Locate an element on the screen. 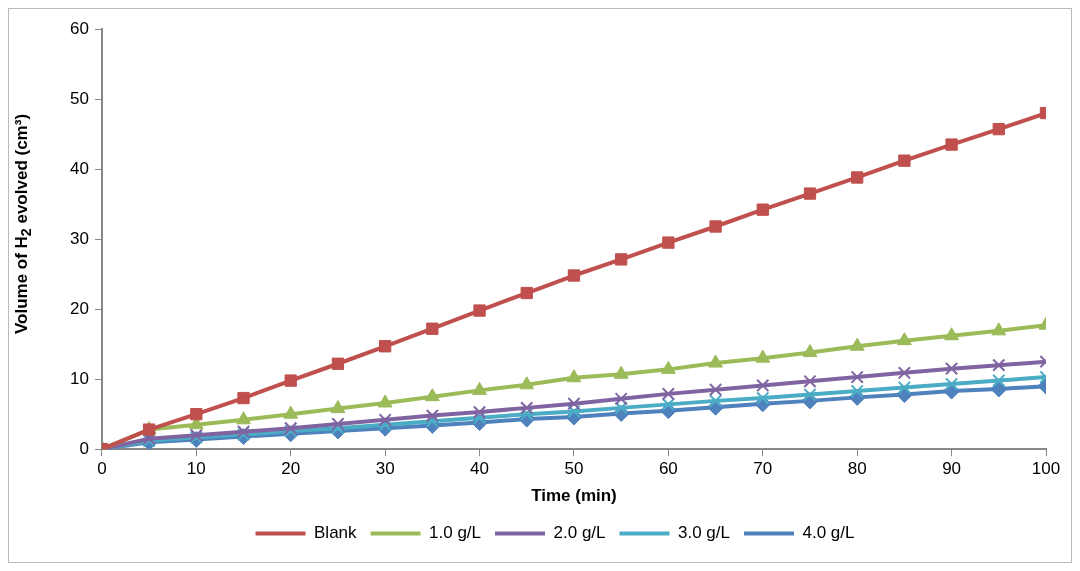 The width and height of the screenshot is (1080, 571). y-tick-label: 10 is located at coordinates (79, 378).